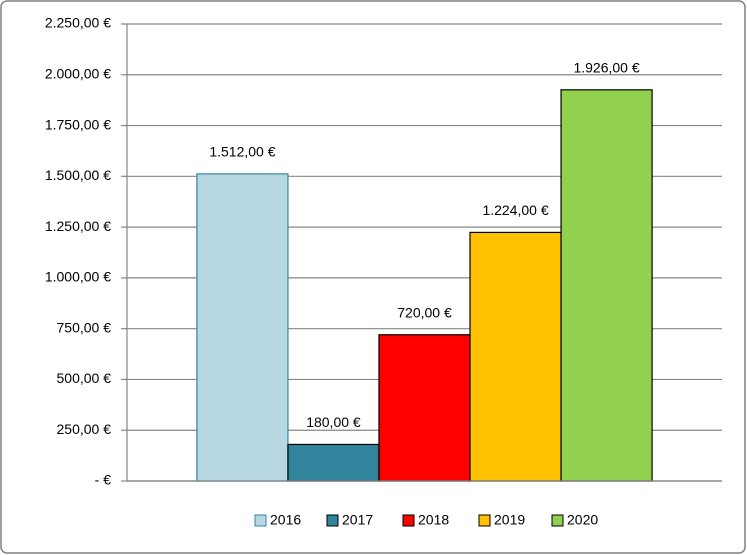 This screenshot has height=555, width=747. Describe the element at coordinates (424, 312) in the screenshot. I see `data-label: 720,00 €` at that location.